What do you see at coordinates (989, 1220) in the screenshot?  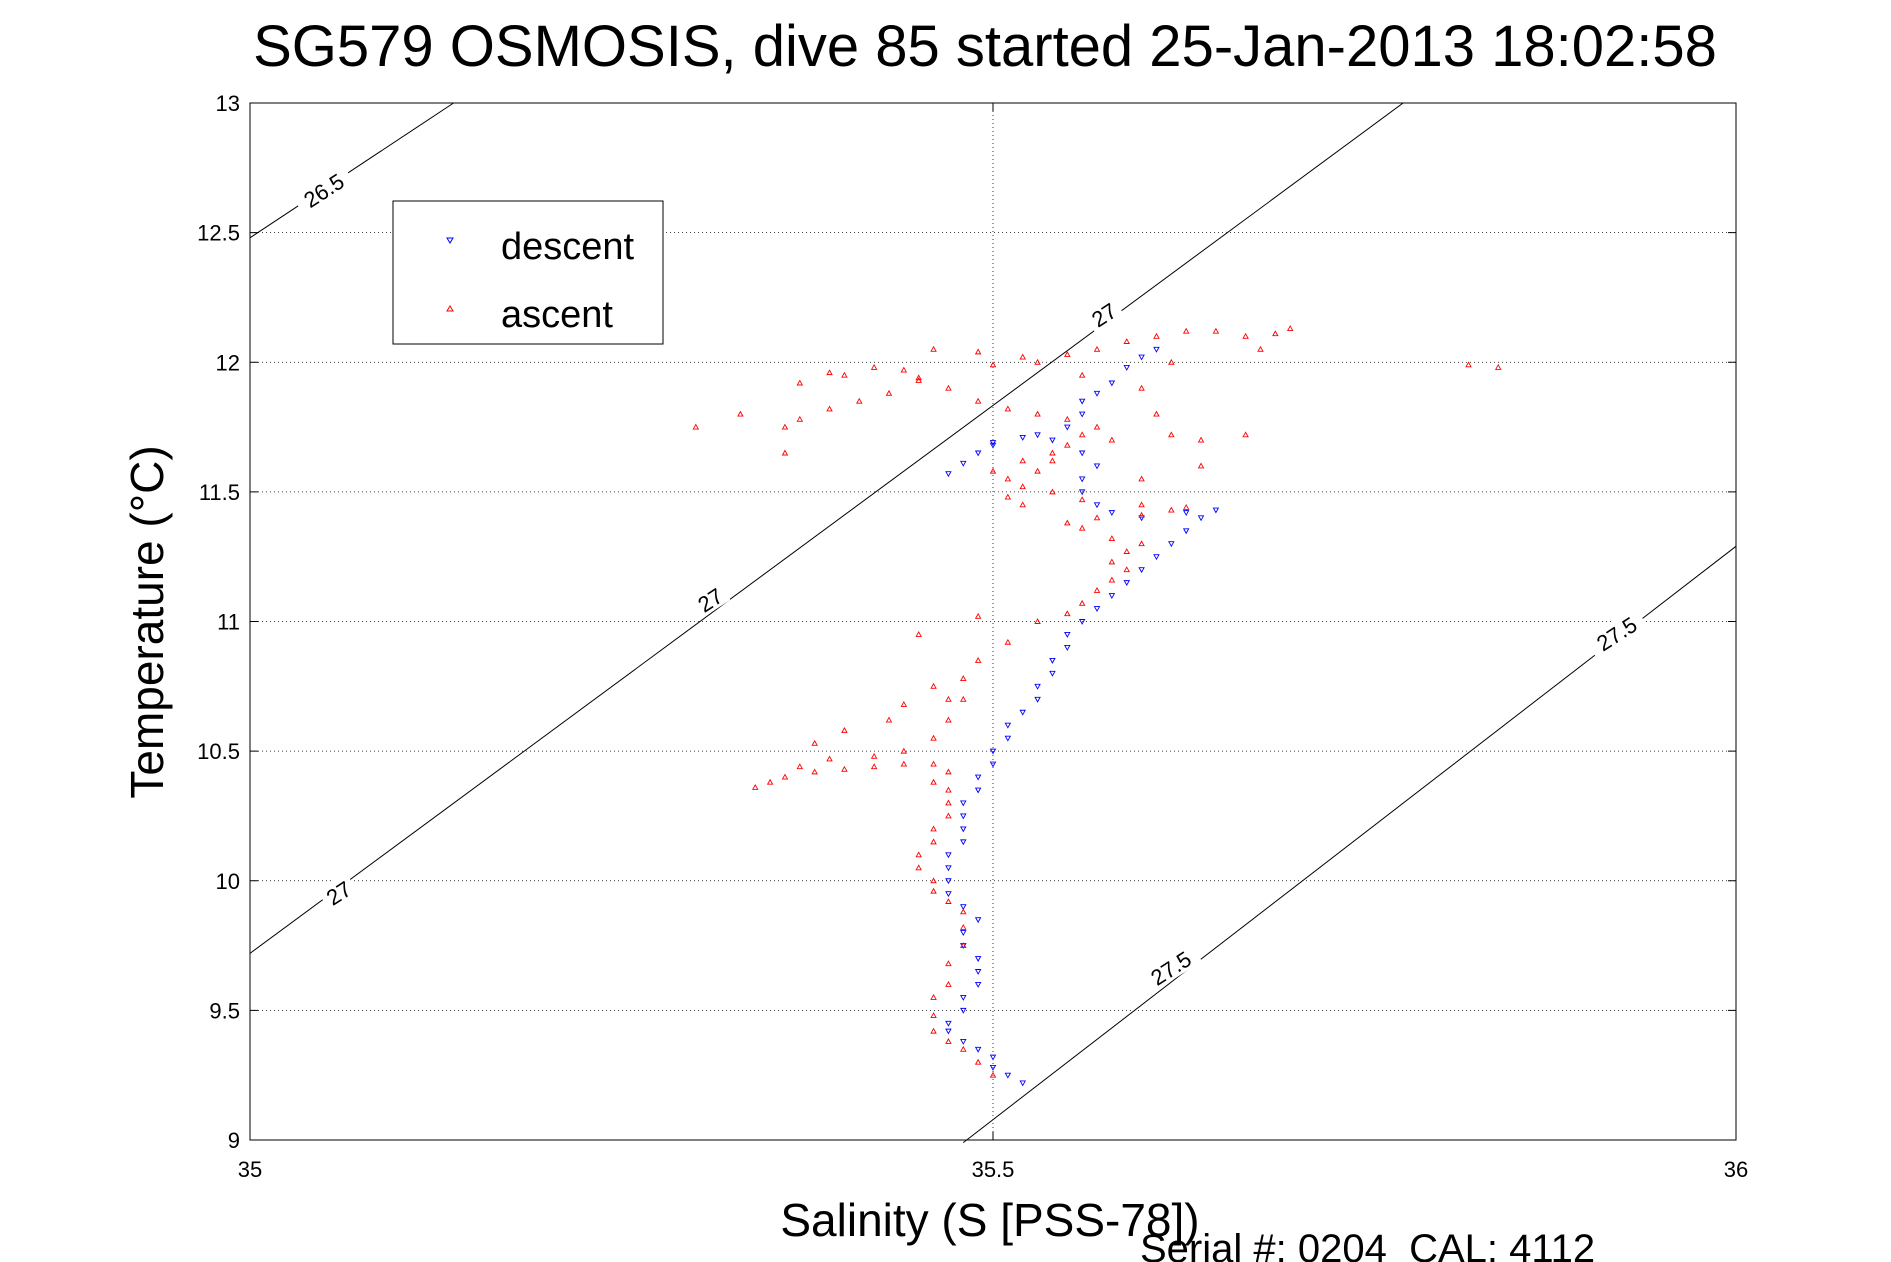 I see `x-axis-label: Salinity (S [PSS-78])` at bounding box center [989, 1220].